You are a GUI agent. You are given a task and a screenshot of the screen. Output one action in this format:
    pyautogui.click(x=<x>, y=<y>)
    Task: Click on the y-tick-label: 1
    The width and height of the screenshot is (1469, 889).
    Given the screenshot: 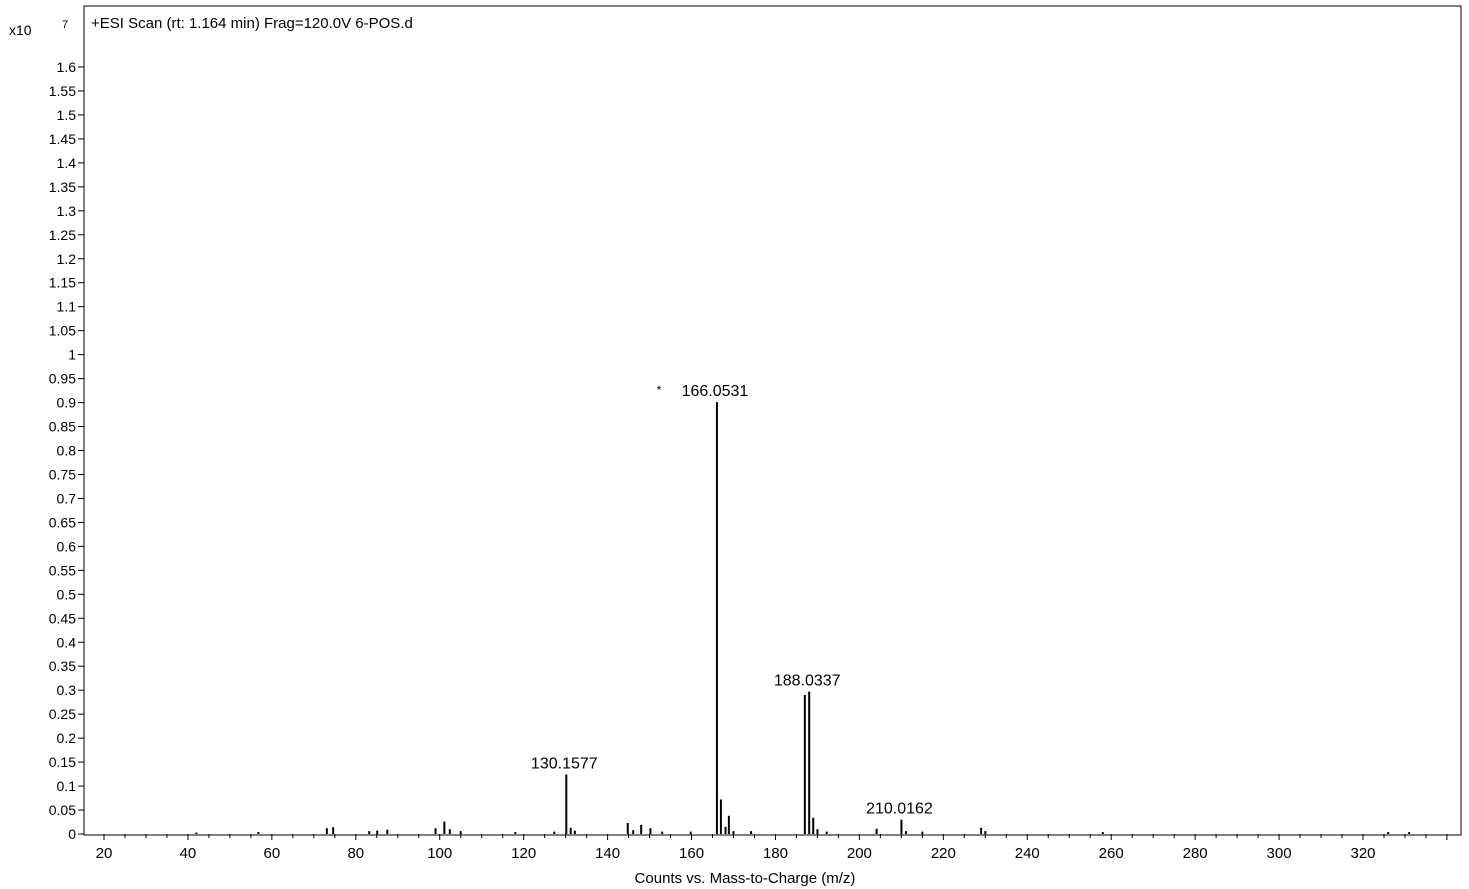 What is the action you would take?
    pyautogui.click(x=72, y=355)
    